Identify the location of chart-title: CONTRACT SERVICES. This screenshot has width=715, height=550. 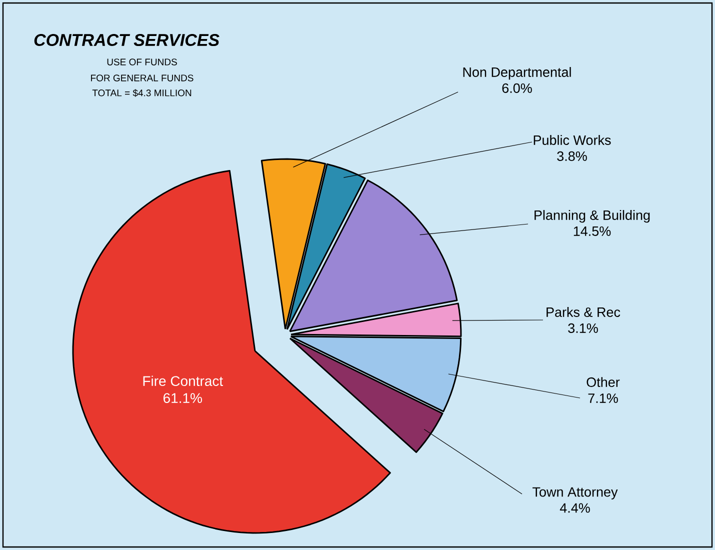
(127, 40).